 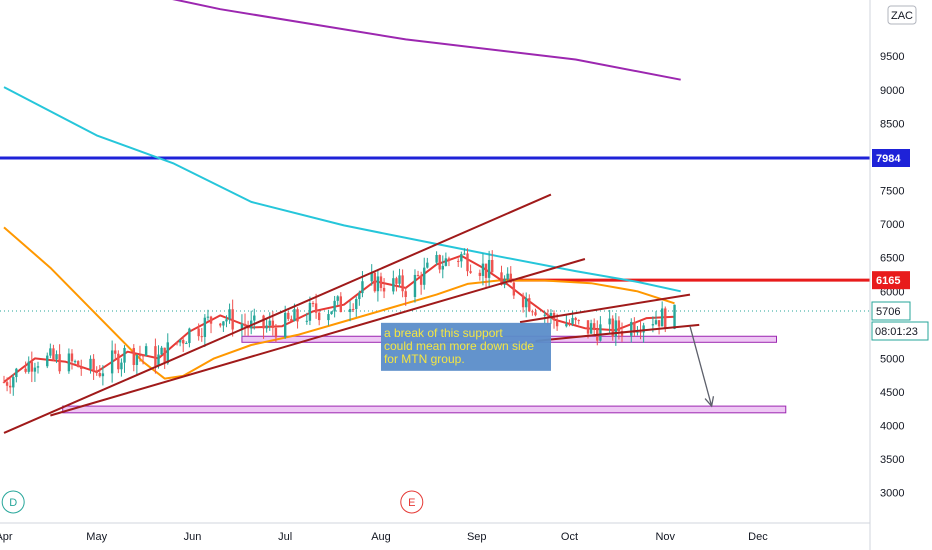 I want to click on annotation-box, so click(x=465, y=346).